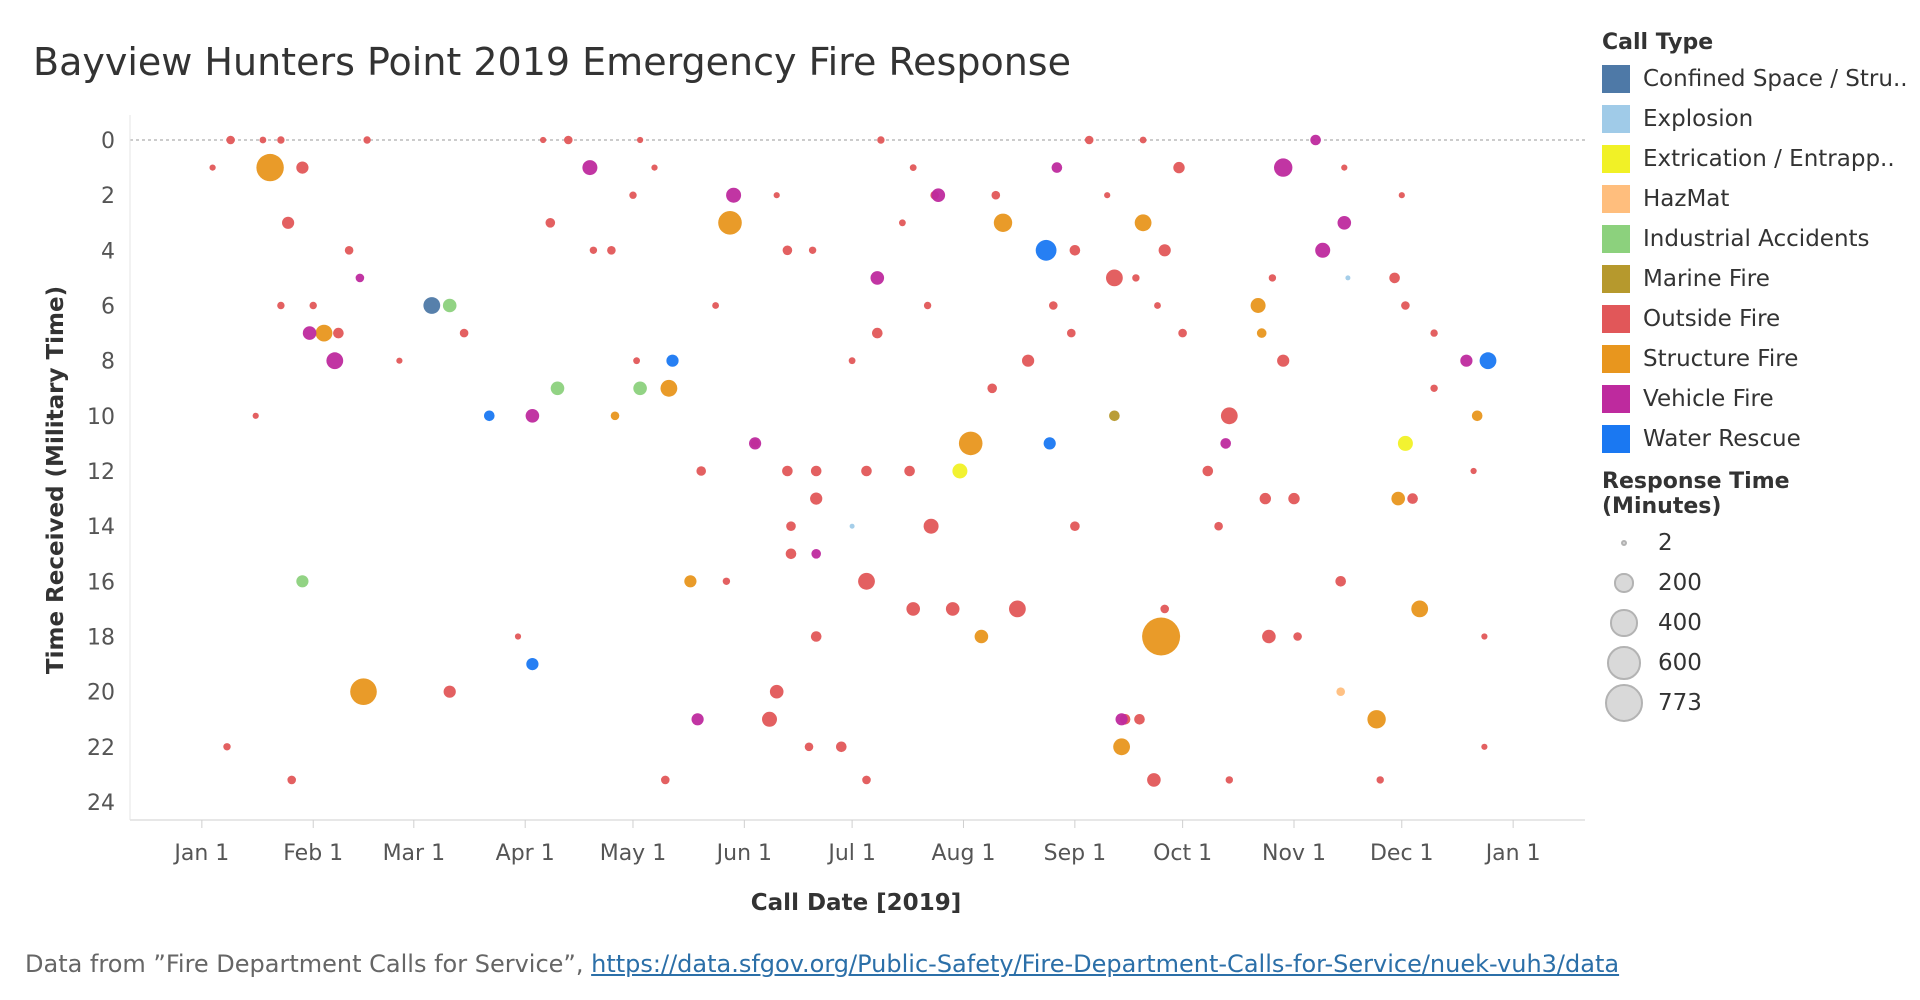  What do you see at coordinates (1775, 79) in the screenshot?
I see `legend-label: Confined Space / Stru..` at bounding box center [1775, 79].